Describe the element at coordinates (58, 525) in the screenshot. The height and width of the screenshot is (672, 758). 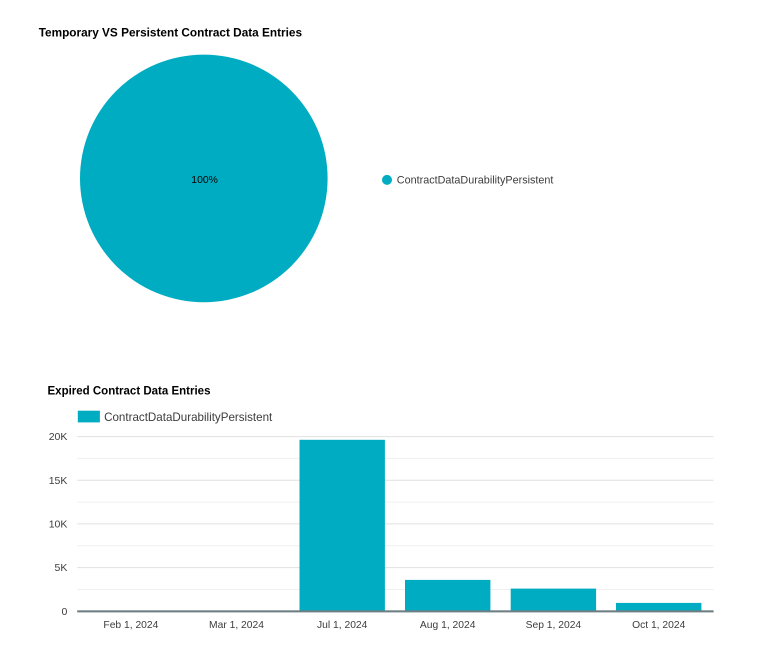
I see `svg-text: 10K` at that location.